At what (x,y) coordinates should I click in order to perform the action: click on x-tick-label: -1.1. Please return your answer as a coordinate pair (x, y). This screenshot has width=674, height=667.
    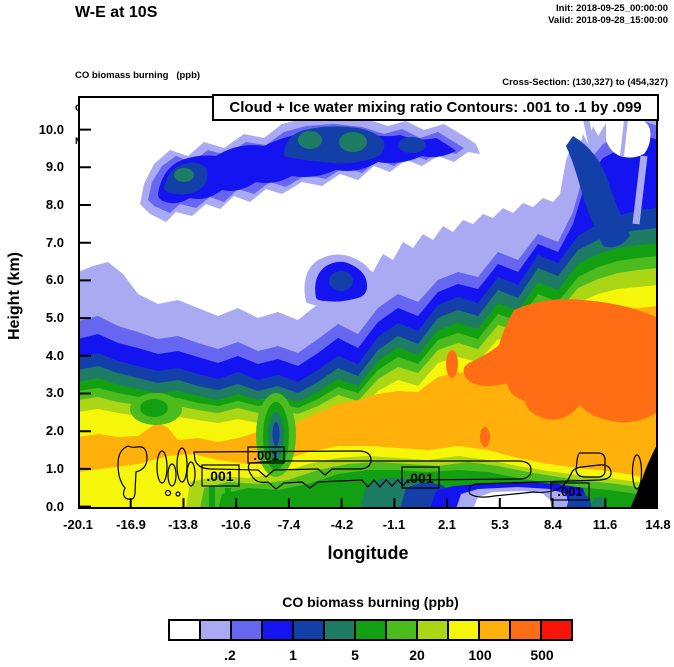
    Looking at the image, I should click on (394, 524).